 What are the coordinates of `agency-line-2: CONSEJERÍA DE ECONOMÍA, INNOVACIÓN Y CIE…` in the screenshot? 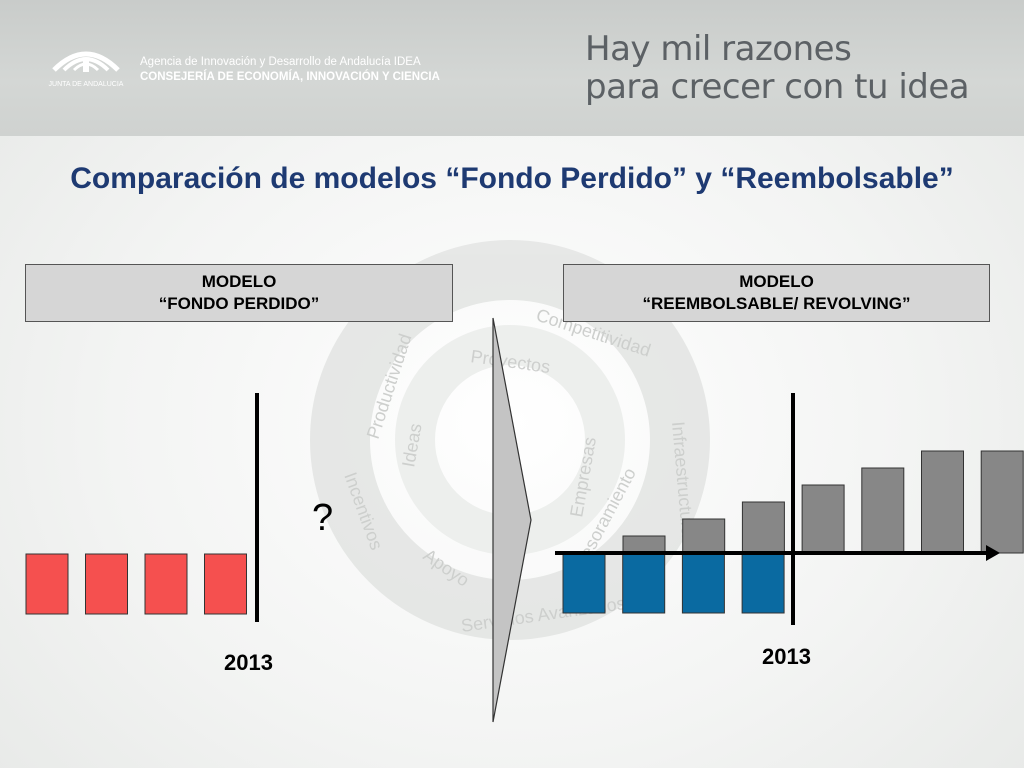 It's located at (290, 77).